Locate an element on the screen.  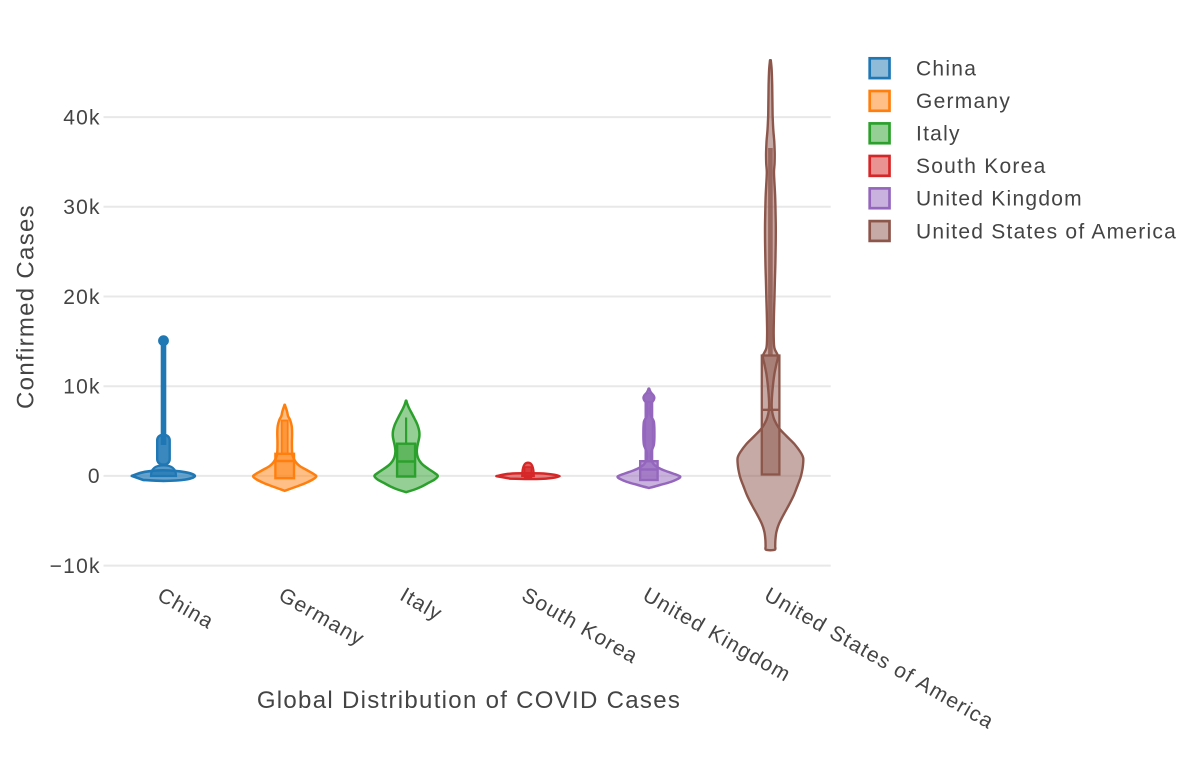
svg-text: China is located at coordinates (946, 69).